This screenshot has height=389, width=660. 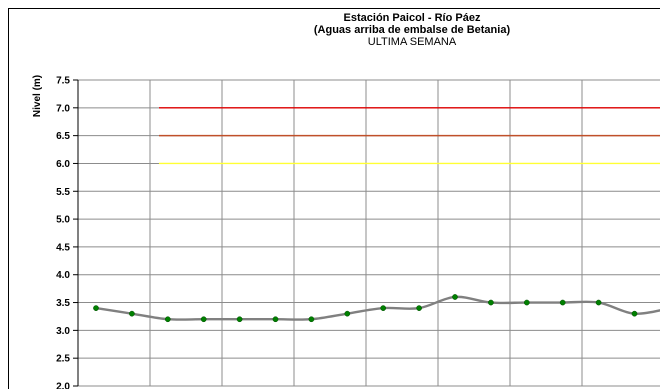 I want to click on y-tick-label: 3.5, so click(x=63, y=303).